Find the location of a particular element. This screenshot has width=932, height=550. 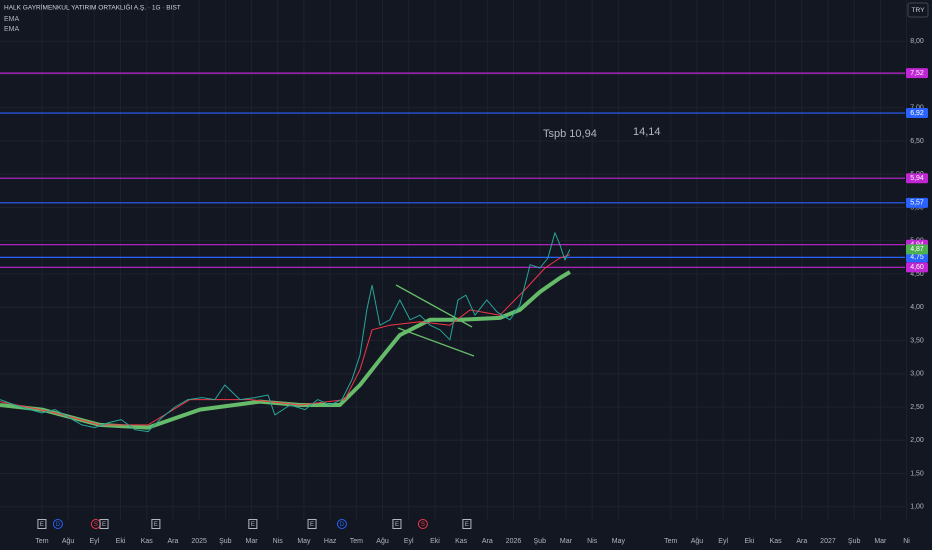

y-tick-label: 1,50 is located at coordinates (917, 473).